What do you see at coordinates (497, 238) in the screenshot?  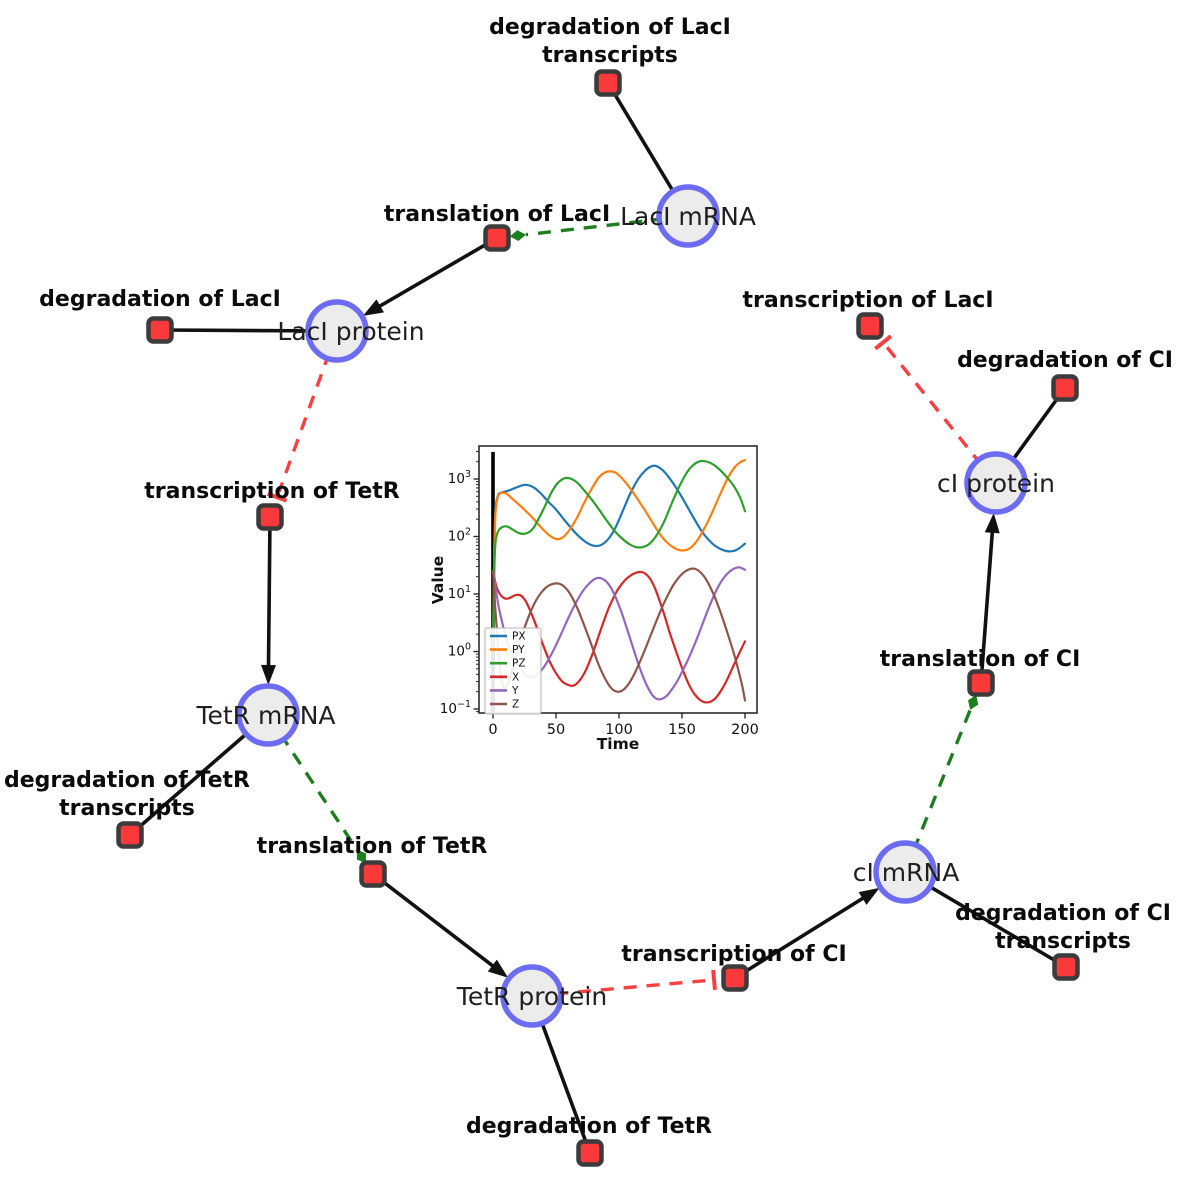 I see `reaction-node-transl_laci` at bounding box center [497, 238].